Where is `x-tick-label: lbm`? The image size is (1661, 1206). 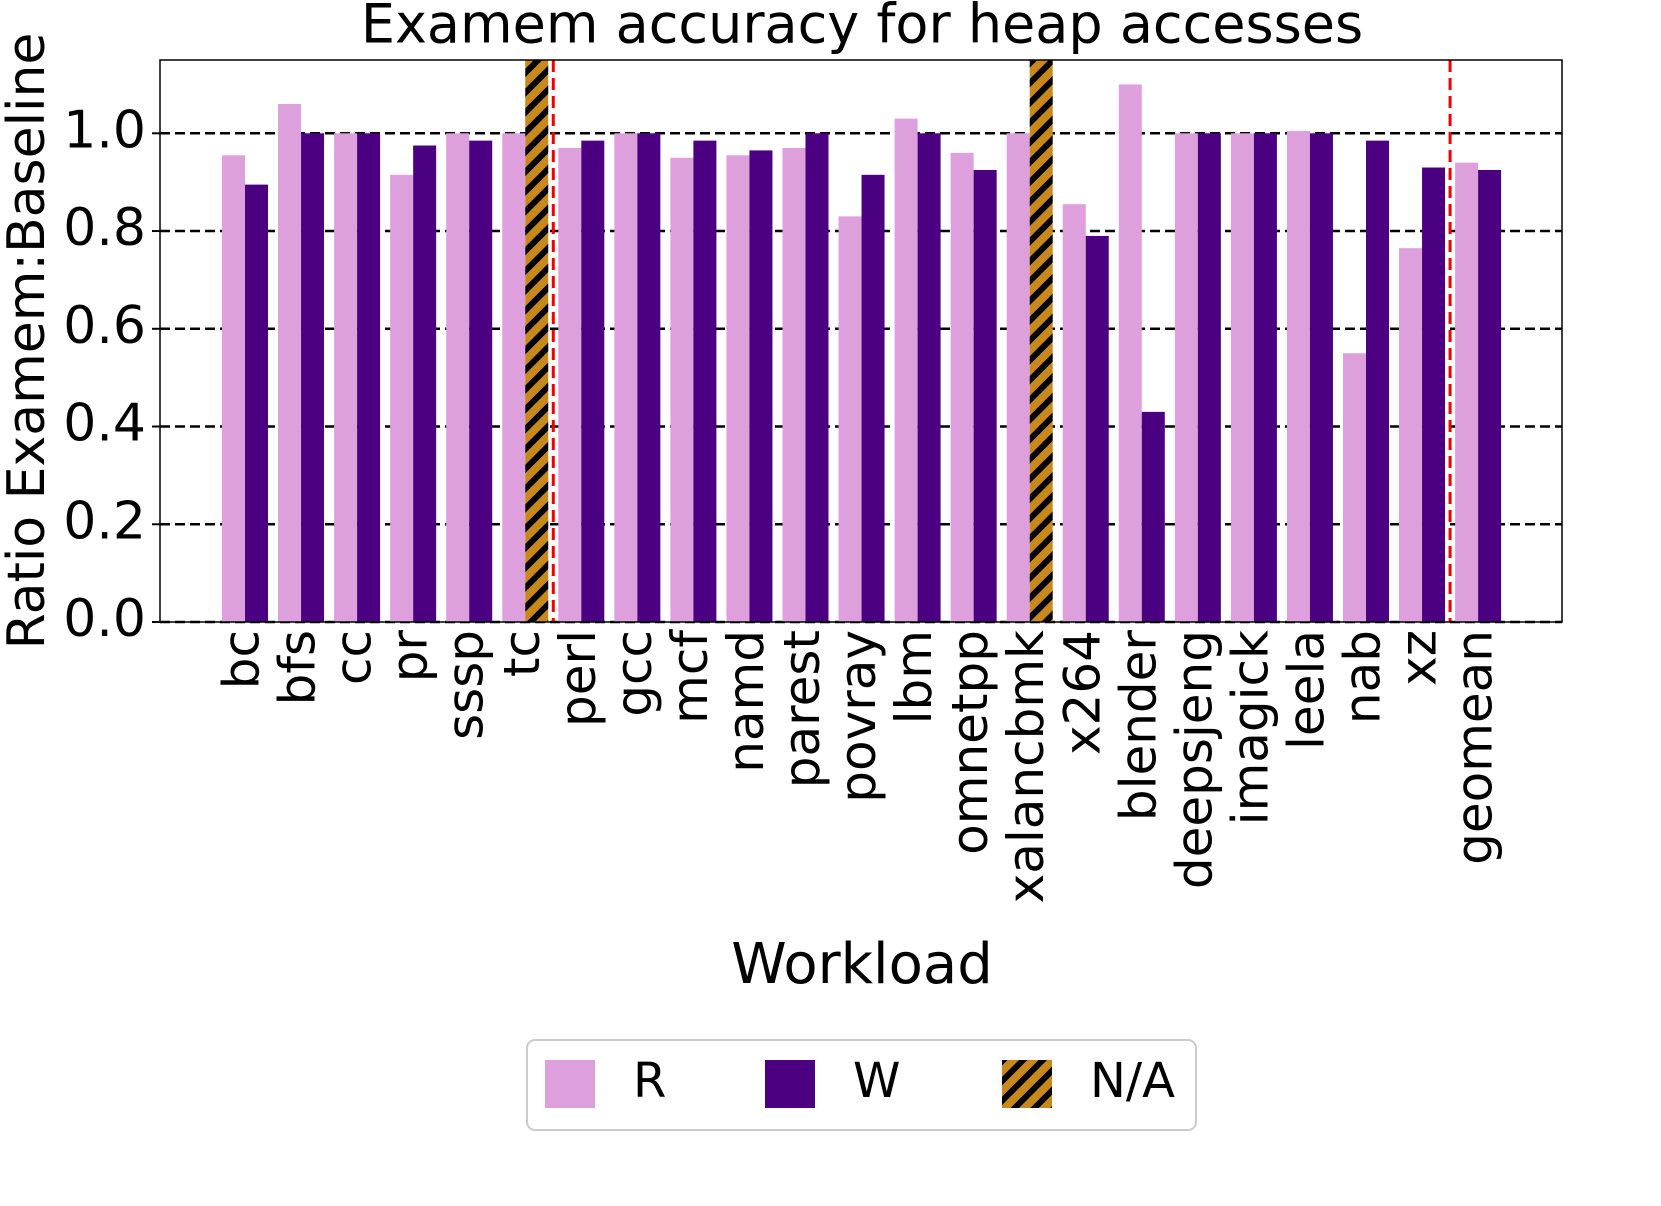 x-tick-label: lbm is located at coordinates (914, 677).